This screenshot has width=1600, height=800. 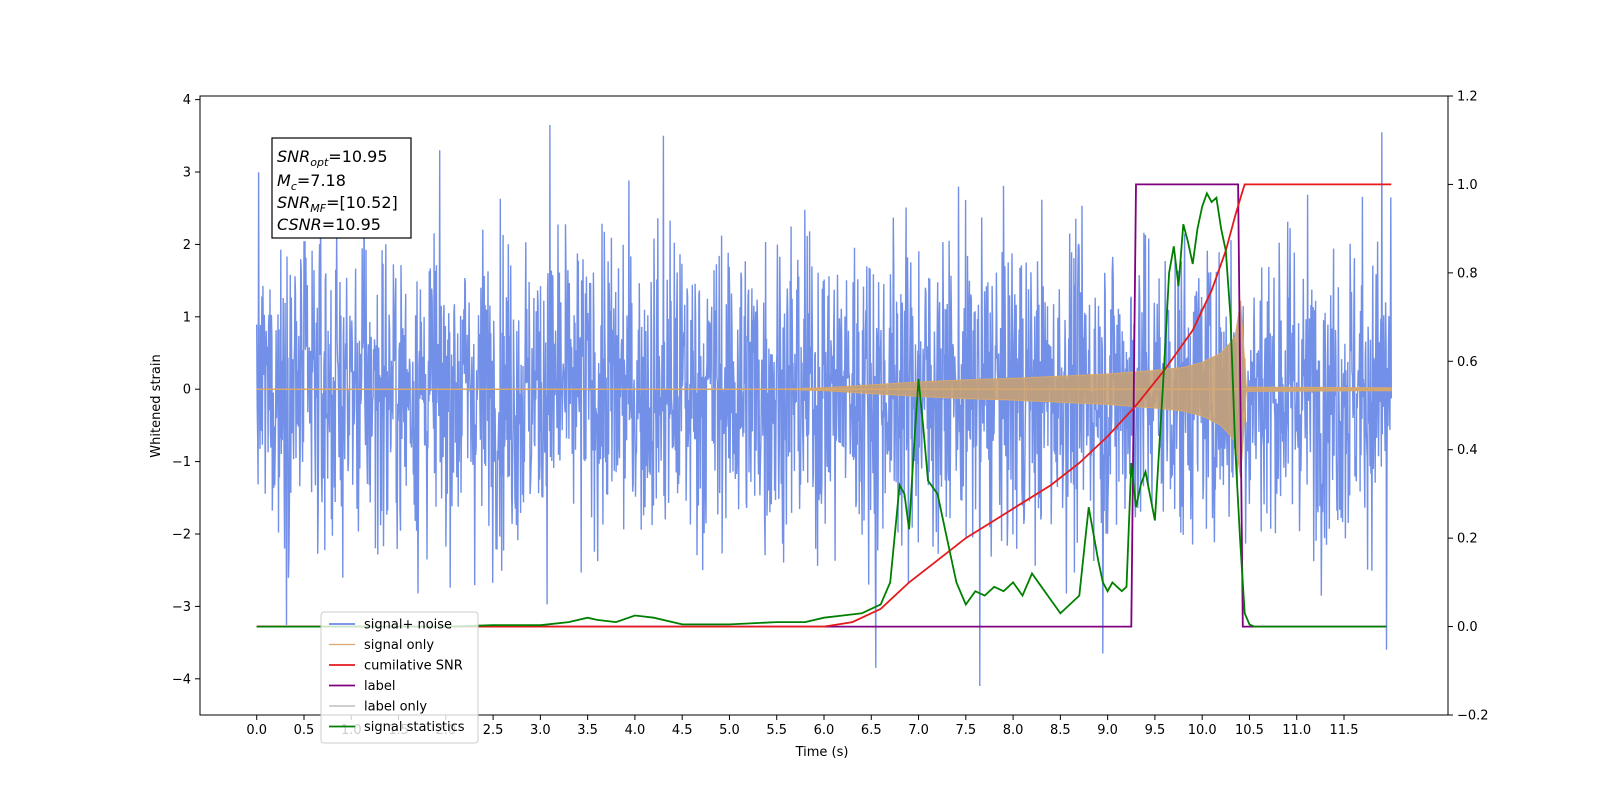 What do you see at coordinates (965, 730) in the screenshot?
I see `x-tick-label: 7.5` at bounding box center [965, 730].